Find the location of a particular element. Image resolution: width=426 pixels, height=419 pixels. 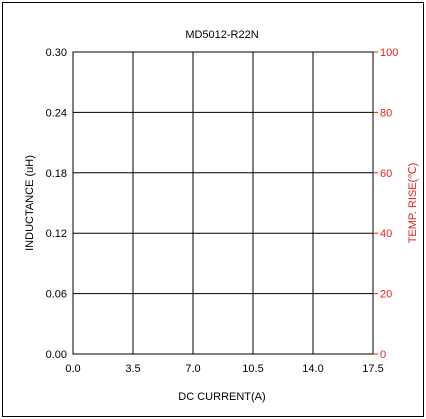

y2-axis-label: TEMP. RISE(℃) is located at coordinates (413, 203).